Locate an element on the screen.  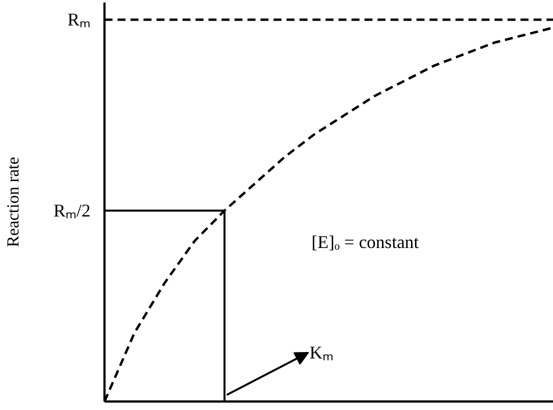
ref-line-label: Rₘ/2 is located at coordinates (72, 210).